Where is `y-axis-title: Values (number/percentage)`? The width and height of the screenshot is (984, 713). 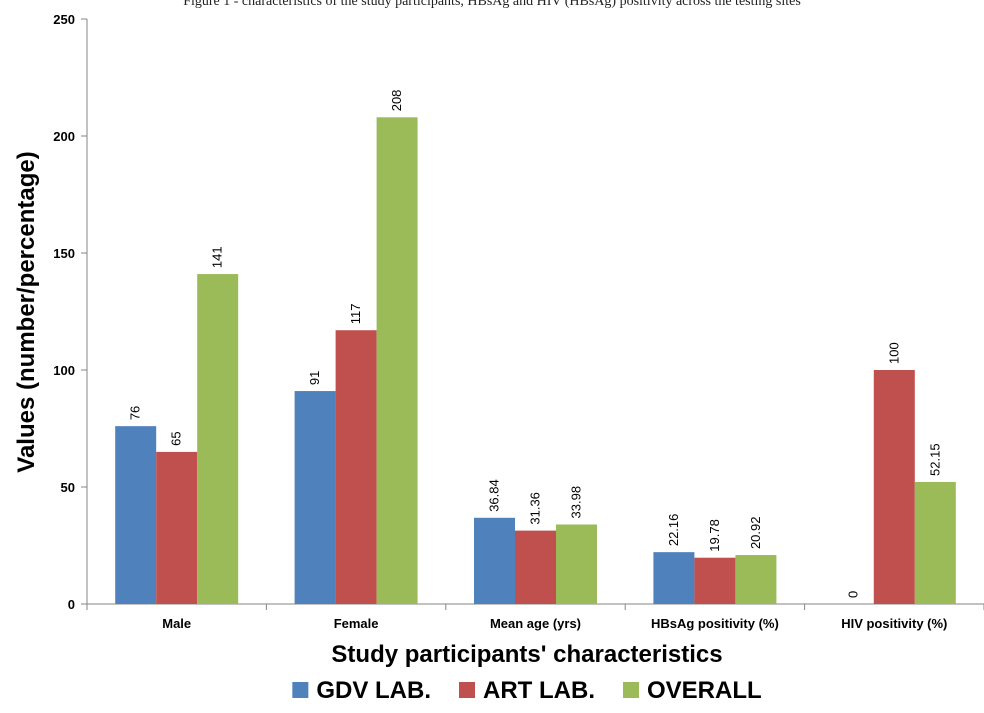
y-axis-title: Values (number/percentage) is located at coordinates (26, 311).